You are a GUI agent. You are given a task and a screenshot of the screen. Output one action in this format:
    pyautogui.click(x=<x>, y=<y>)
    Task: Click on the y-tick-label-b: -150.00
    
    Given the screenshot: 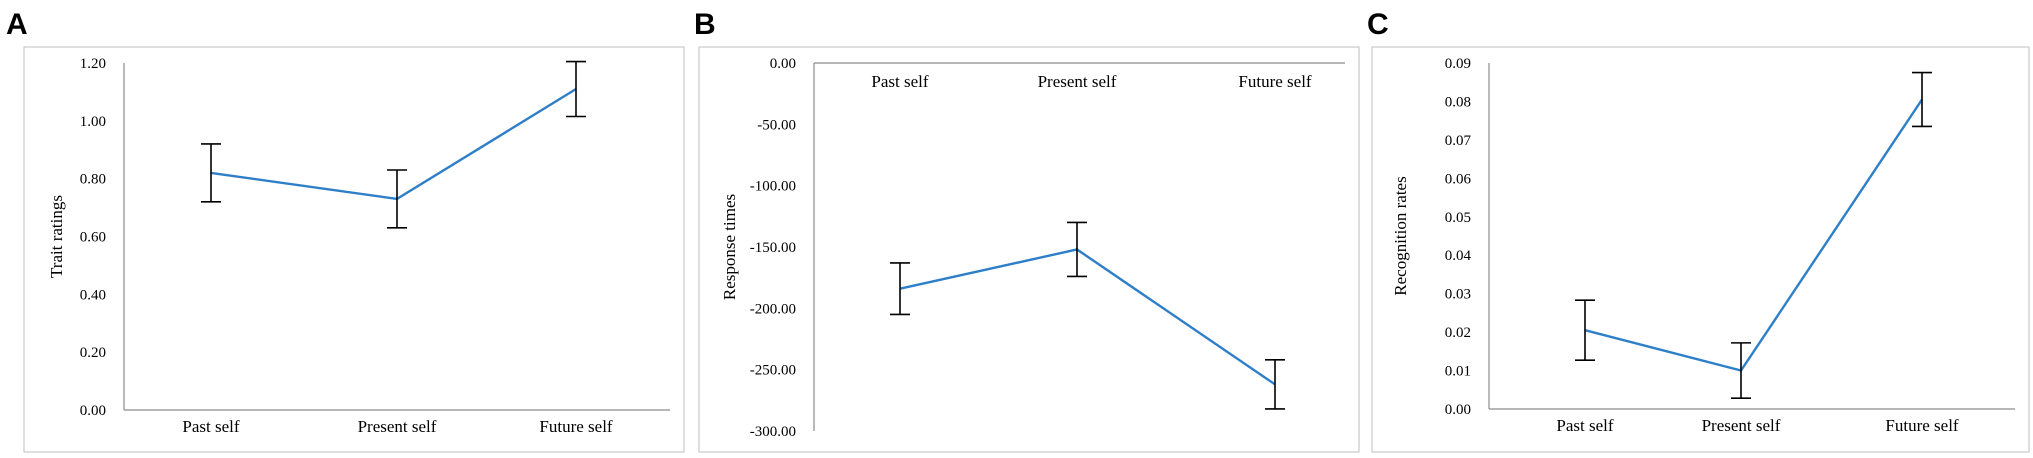 What is the action you would take?
    pyautogui.click(x=773, y=248)
    